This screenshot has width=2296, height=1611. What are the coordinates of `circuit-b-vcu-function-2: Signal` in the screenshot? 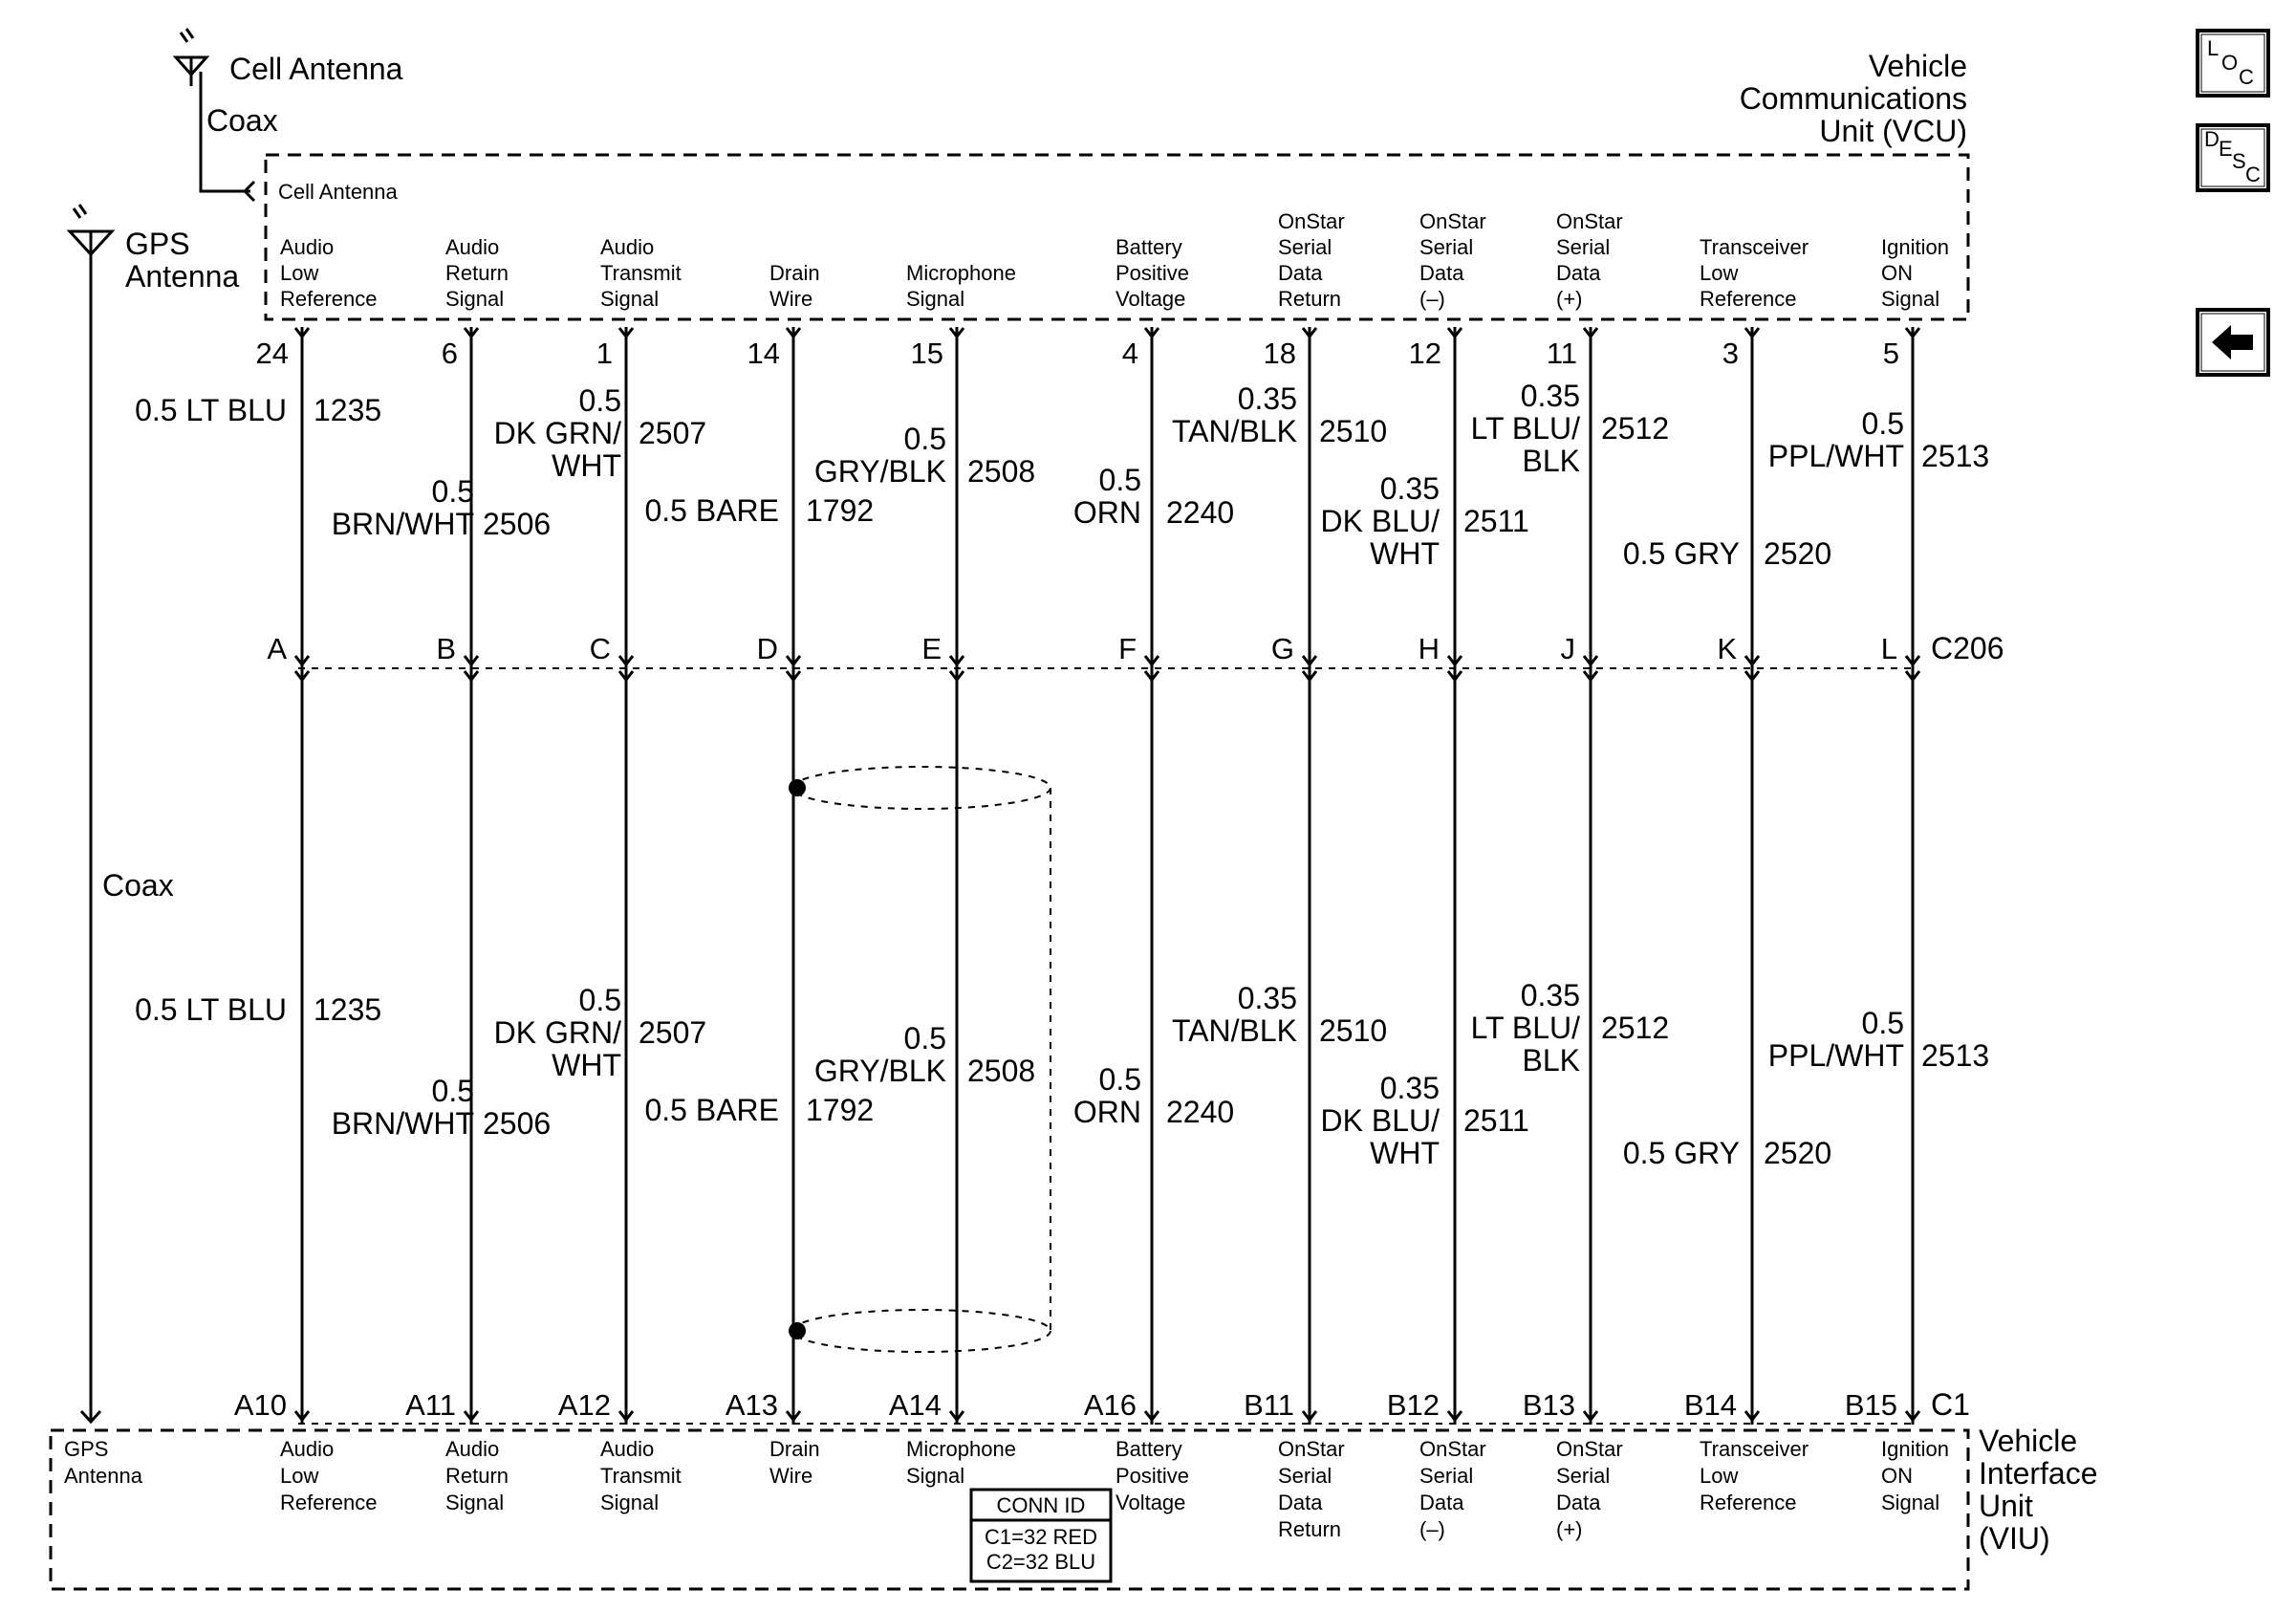 It's located at (474, 299).